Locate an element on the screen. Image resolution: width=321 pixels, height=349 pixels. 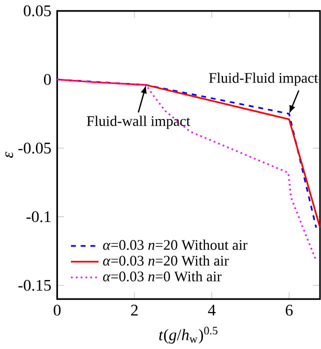
x-tick-label: 6 is located at coordinates (289, 310).